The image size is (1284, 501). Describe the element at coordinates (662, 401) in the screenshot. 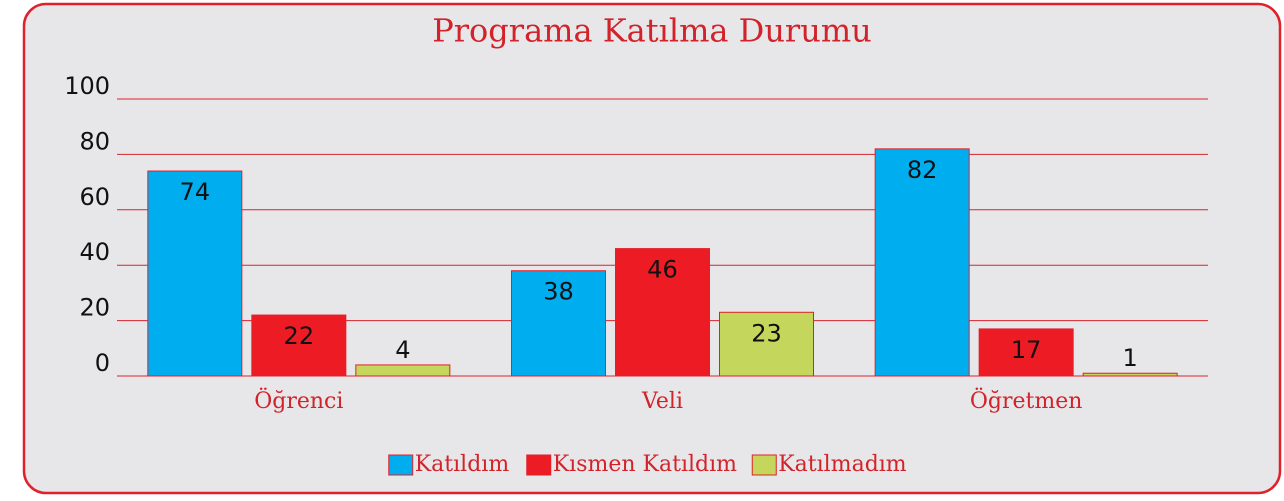

I see `x-tick-label: Veli` at that location.